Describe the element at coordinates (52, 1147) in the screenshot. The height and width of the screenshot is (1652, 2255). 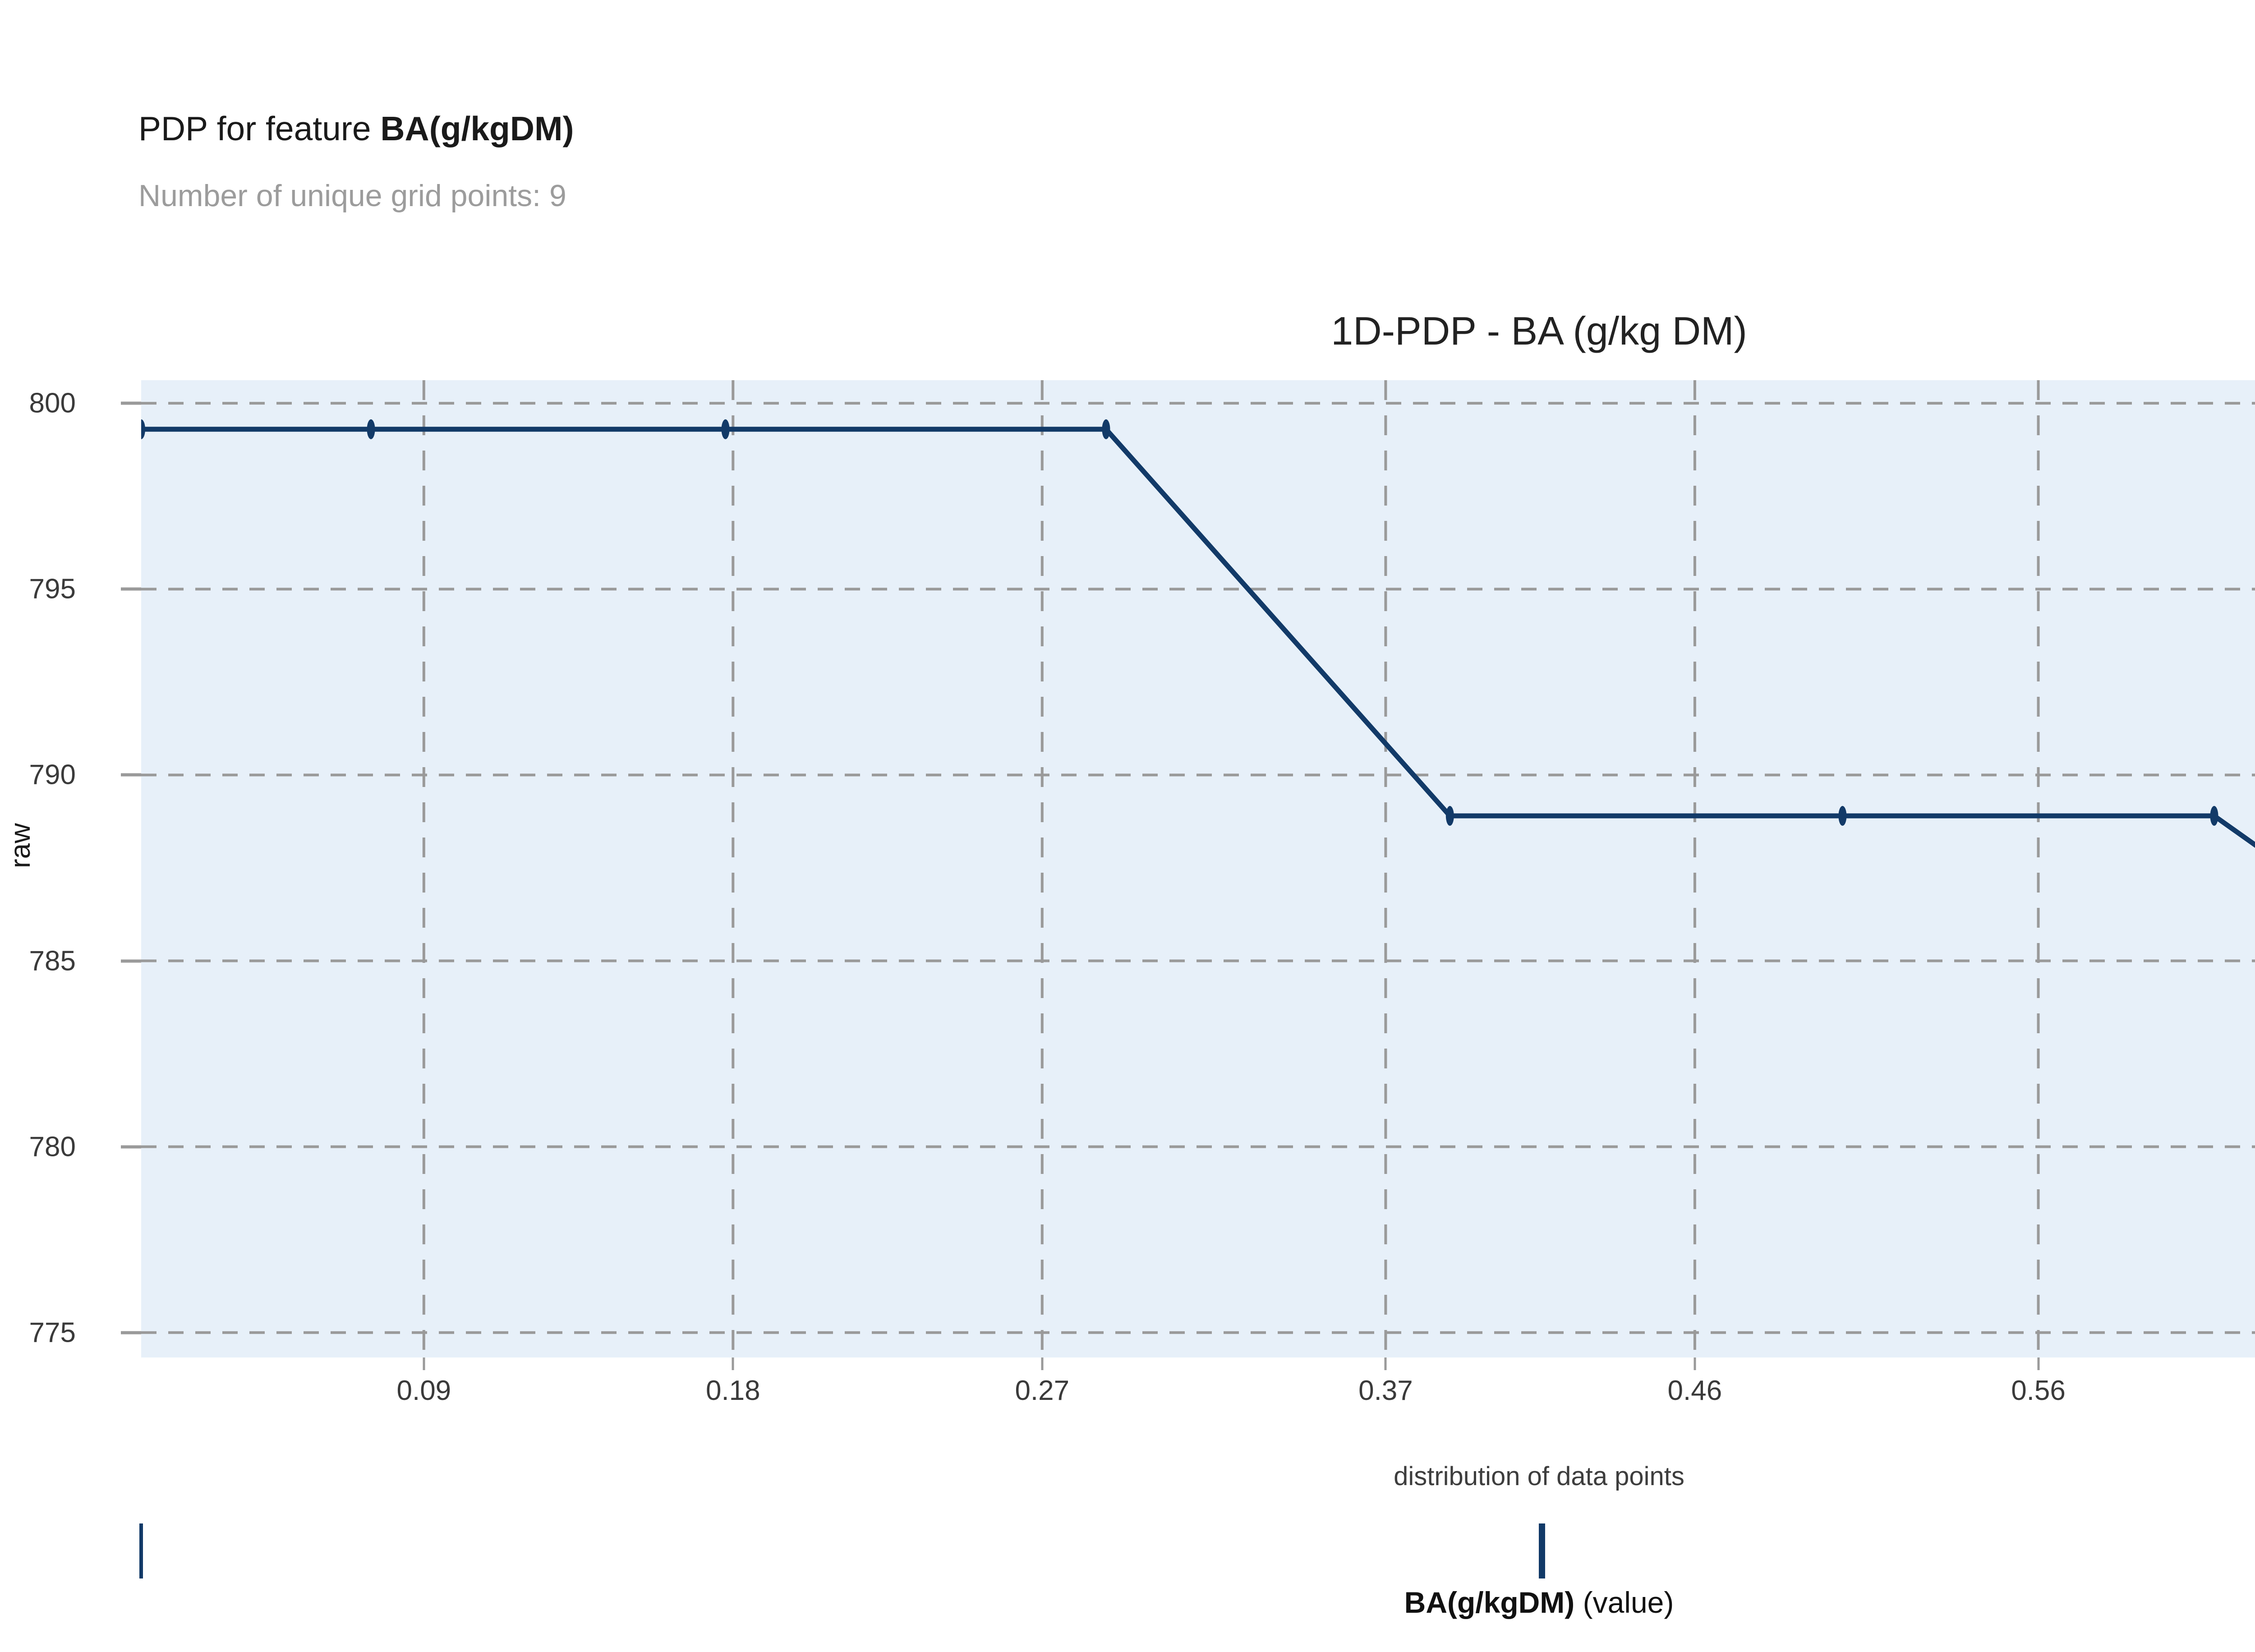
I see `y-axis-tick-label: 780` at that location.